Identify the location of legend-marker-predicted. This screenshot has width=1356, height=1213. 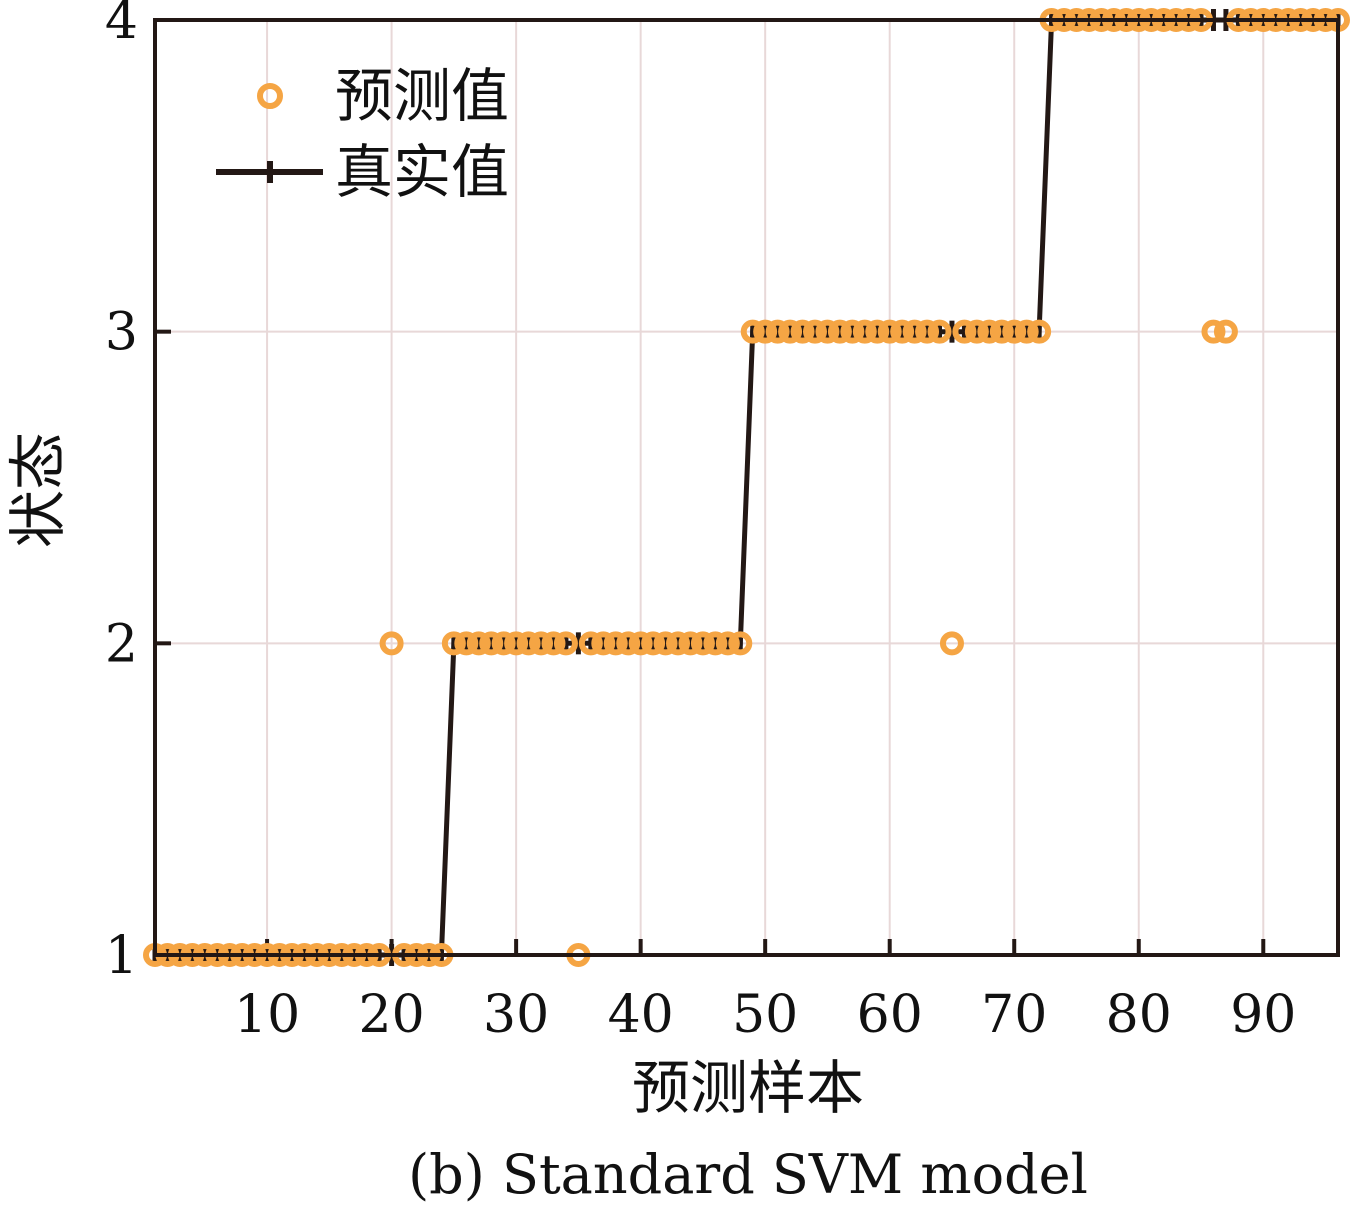
(270, 96).